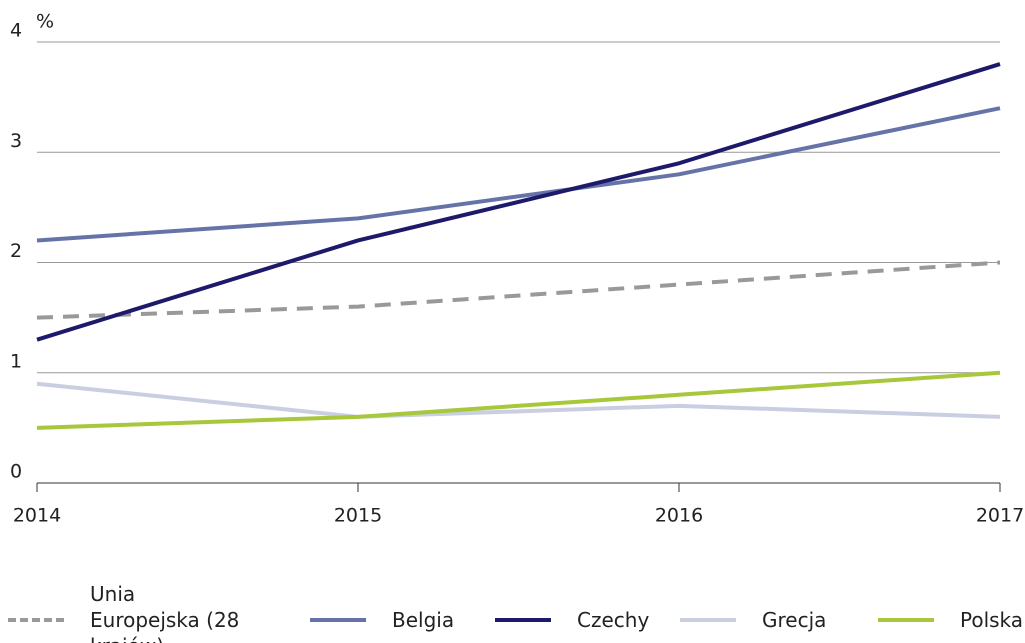 The image size is (1025, 643). I want to click on x-tick-label: 2014, so click(37, 516).